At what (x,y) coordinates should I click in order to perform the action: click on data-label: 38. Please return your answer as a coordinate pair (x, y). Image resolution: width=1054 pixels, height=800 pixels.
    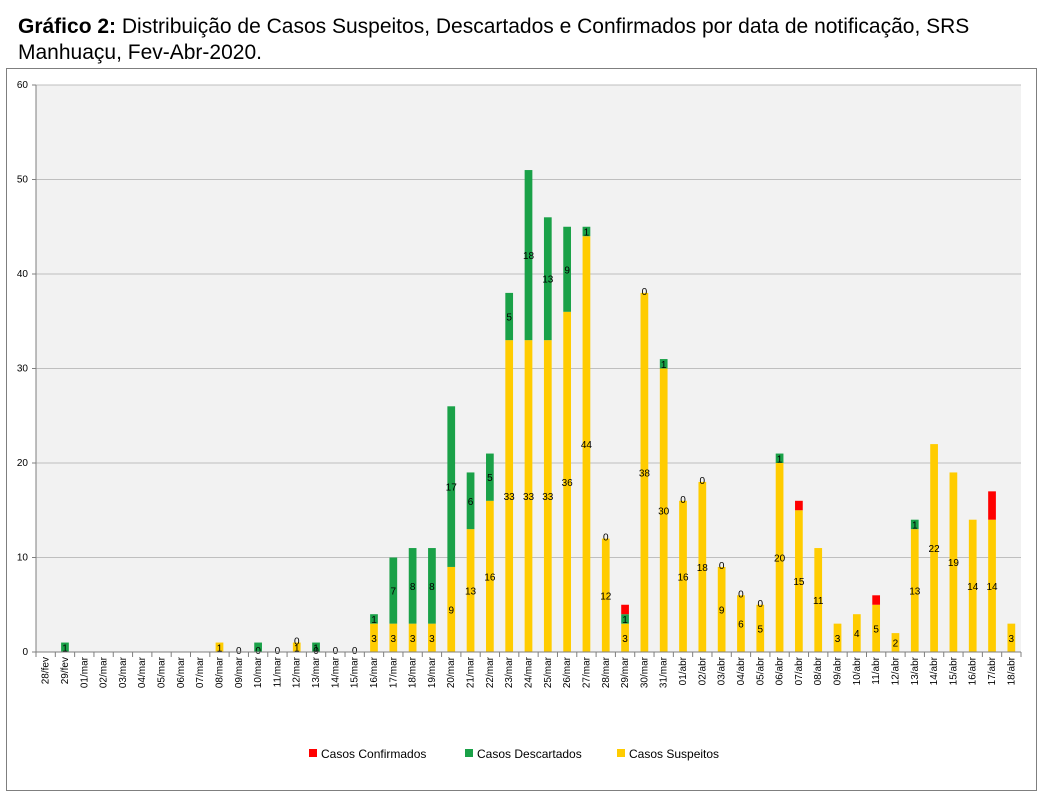
    Looking at the image, I should click on (645, 473).